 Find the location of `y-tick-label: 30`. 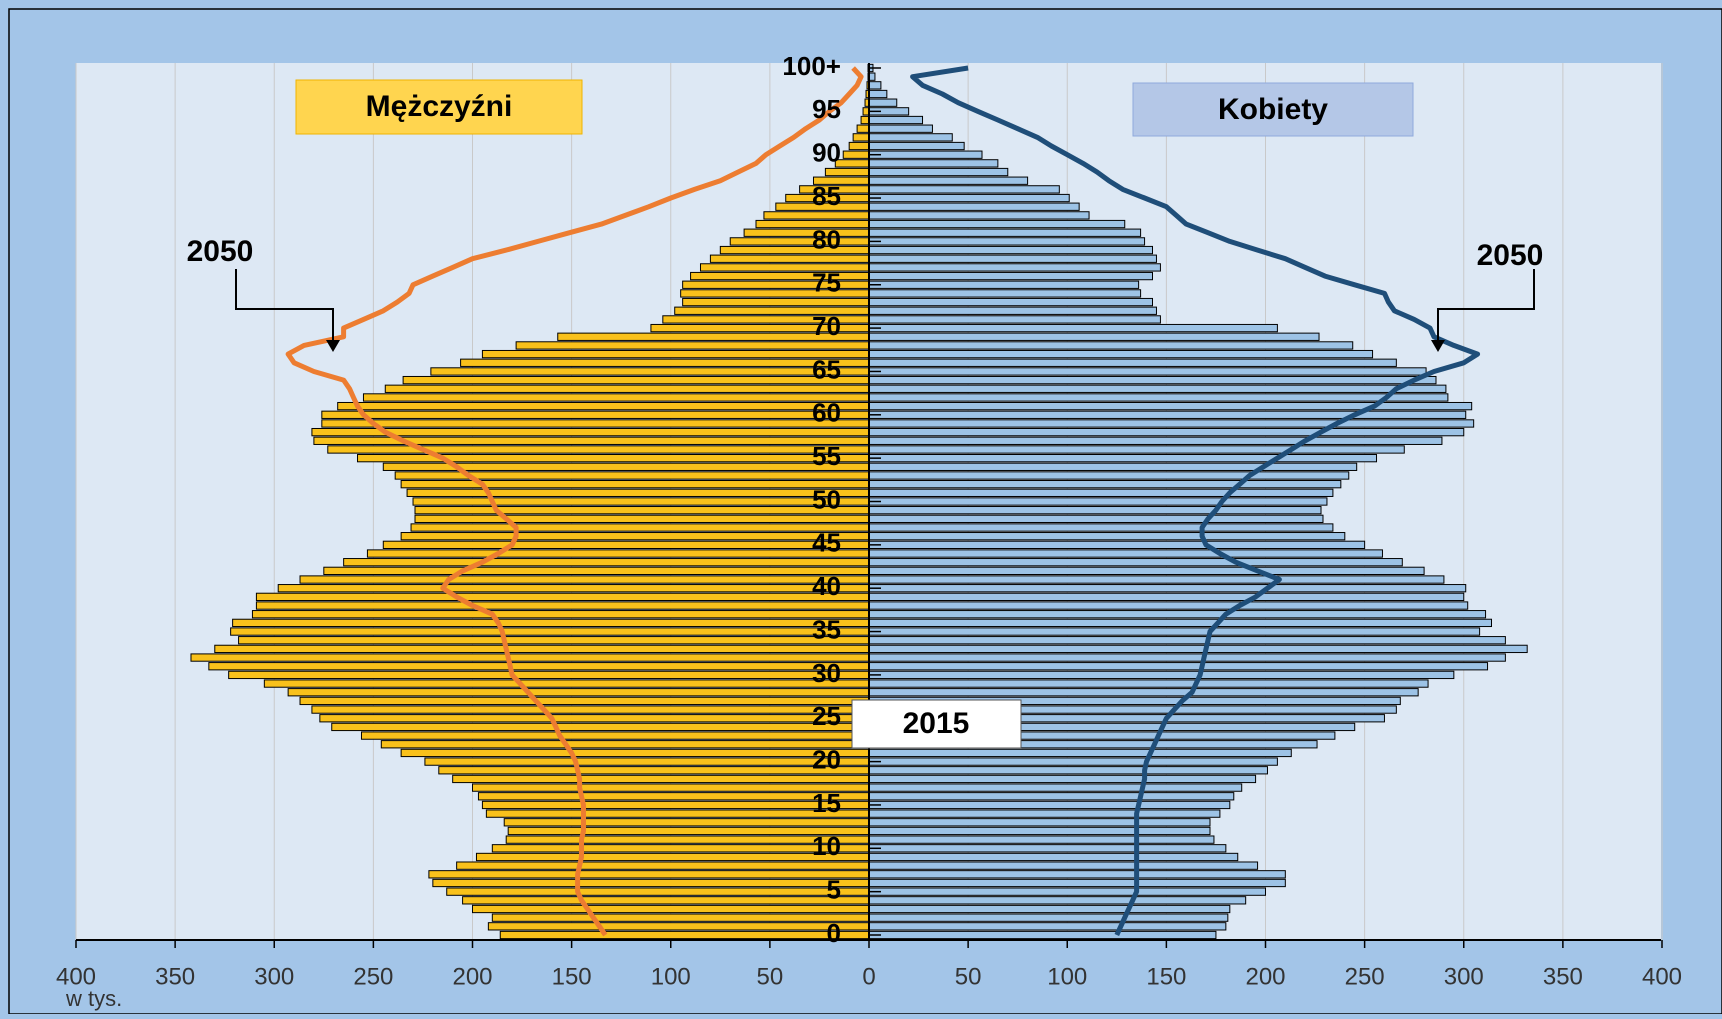

y-tick-label: 30 is located at coordinates (826, 673).